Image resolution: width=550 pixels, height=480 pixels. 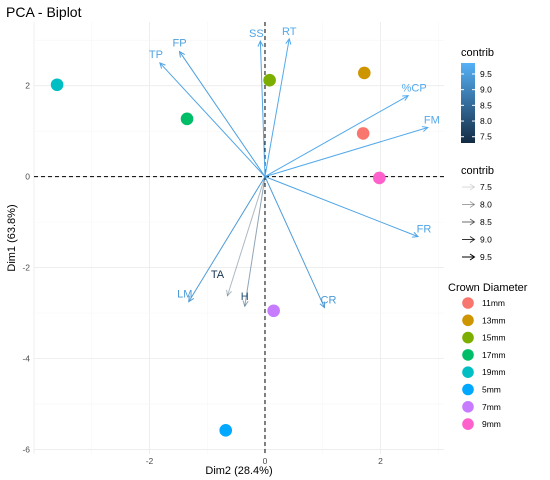 I want to click on y-tick-label: -4, so click(x=26, y=359).